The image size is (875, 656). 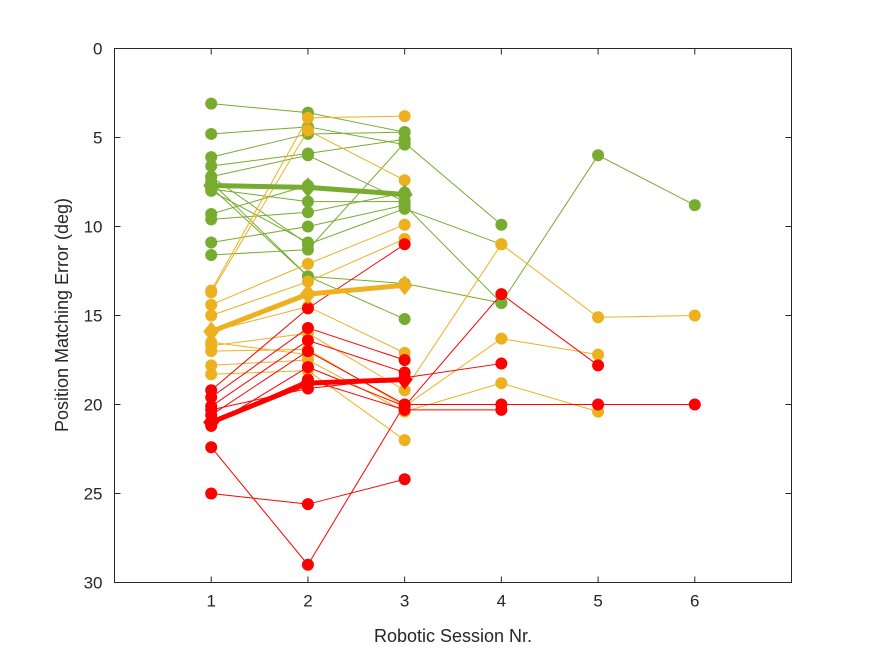 I want to click on x-tick-label: 1, so click(x=210, y=601).